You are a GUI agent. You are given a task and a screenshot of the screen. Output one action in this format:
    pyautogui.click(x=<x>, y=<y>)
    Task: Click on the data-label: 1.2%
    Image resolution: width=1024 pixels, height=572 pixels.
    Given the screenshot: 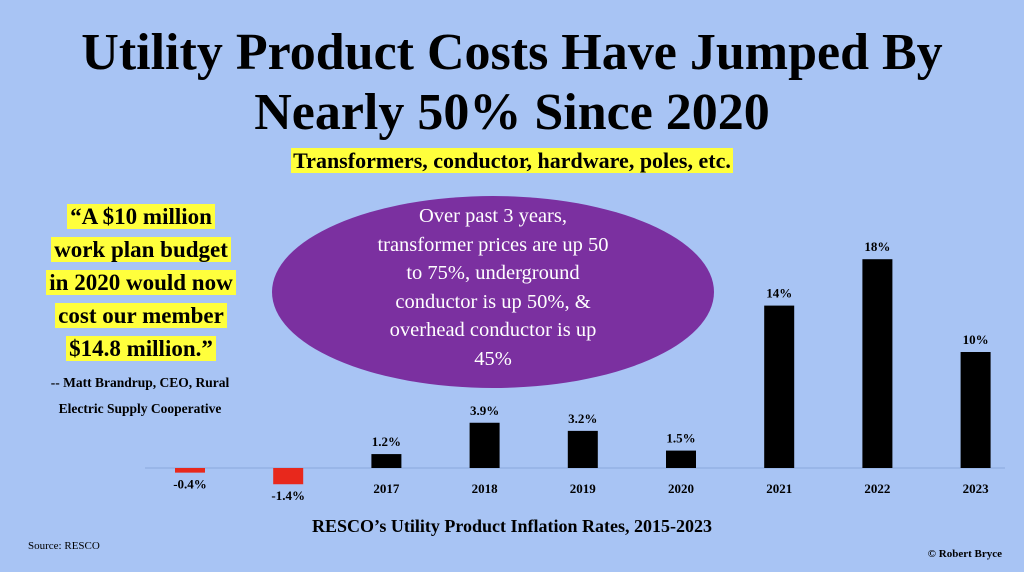 What is the action you would take?
    pyautogui.click(x=386, y=441)
    